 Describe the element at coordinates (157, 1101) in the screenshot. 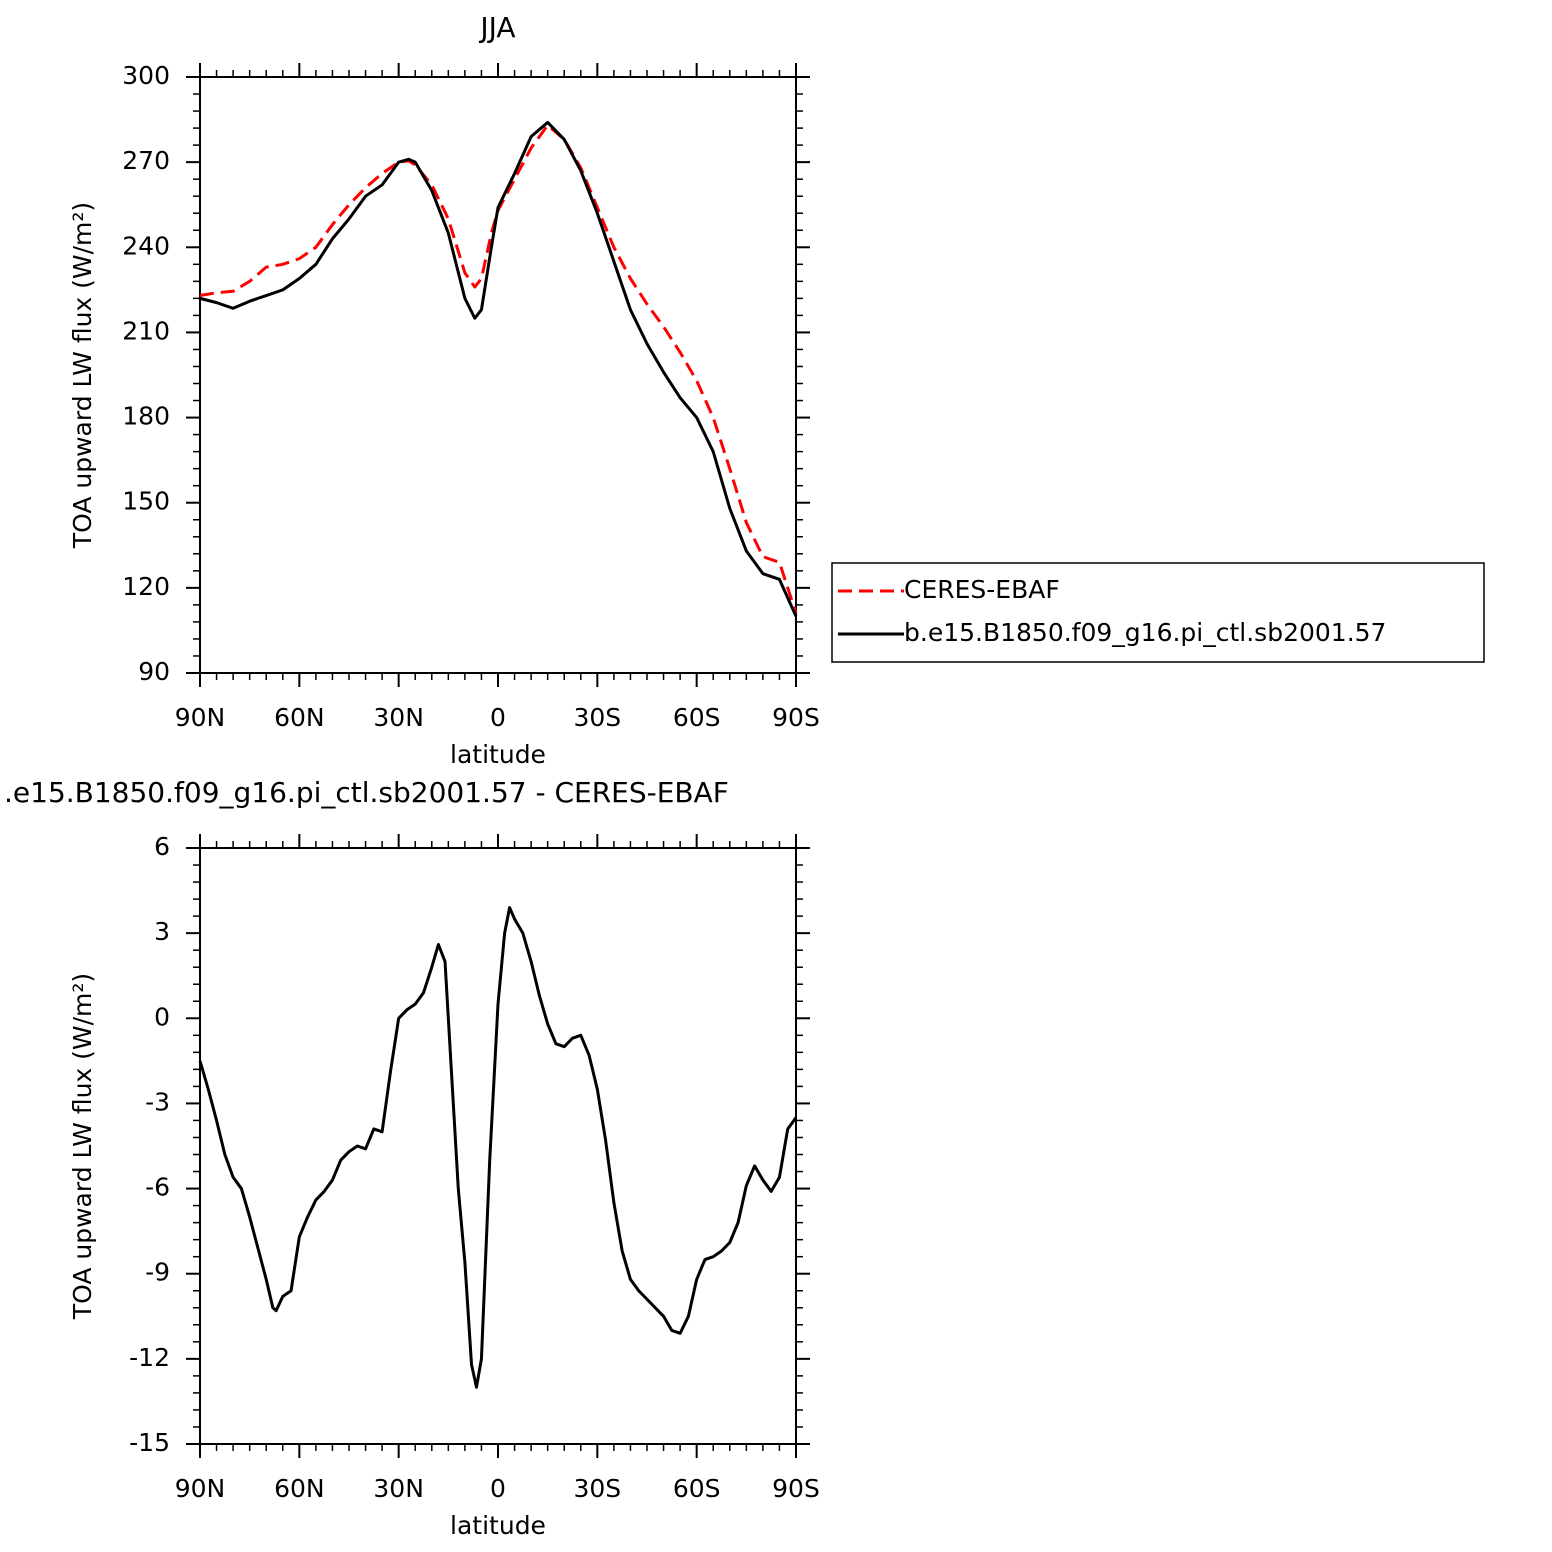

I see `y-tick-label: -3` at that location.